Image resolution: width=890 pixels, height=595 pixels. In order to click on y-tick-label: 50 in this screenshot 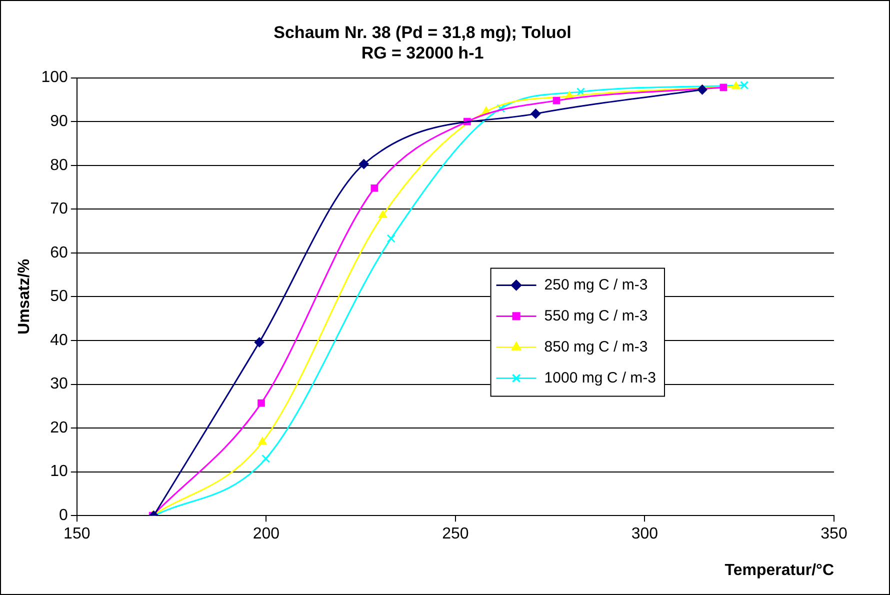, I will do `click(59, 297)`.